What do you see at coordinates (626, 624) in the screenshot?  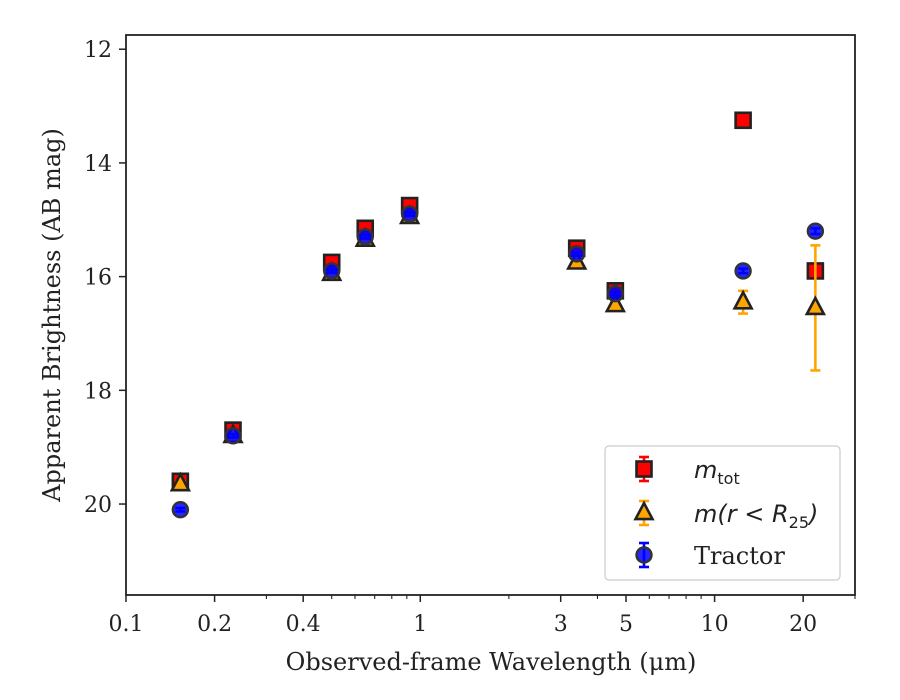 I see `x-tick-label: 5` at bounding box center [626, 624].